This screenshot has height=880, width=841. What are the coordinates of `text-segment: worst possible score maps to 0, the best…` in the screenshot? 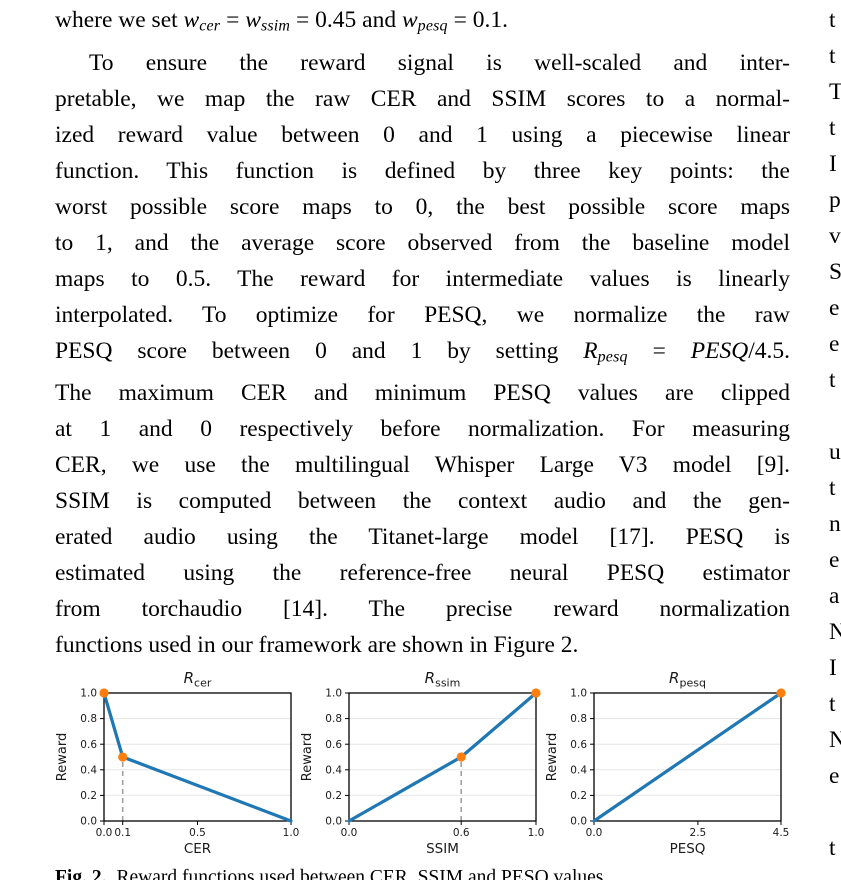 It's located at (422, 206).